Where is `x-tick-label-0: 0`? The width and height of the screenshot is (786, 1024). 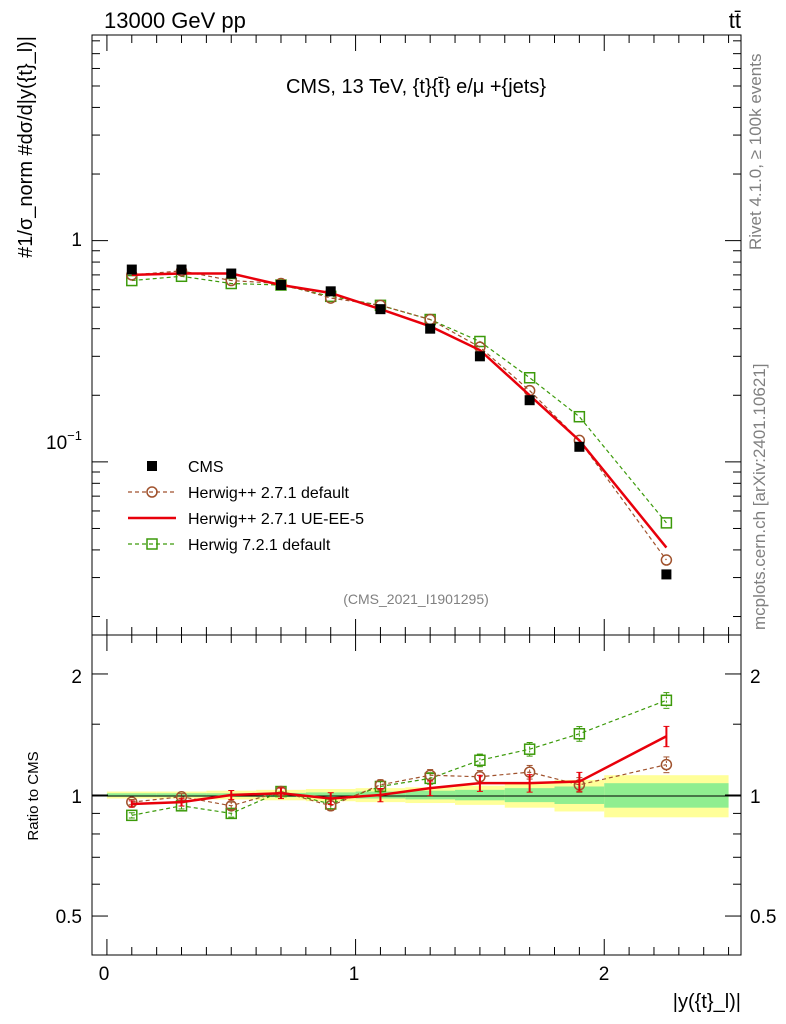
x-tick-label-0: 0 is located at coordinates (104, 974).